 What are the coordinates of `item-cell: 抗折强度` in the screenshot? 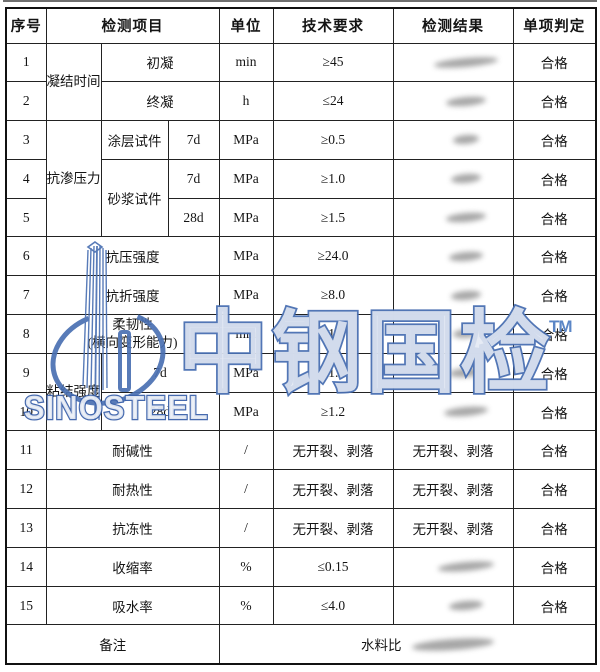 It's located at (132, 295).